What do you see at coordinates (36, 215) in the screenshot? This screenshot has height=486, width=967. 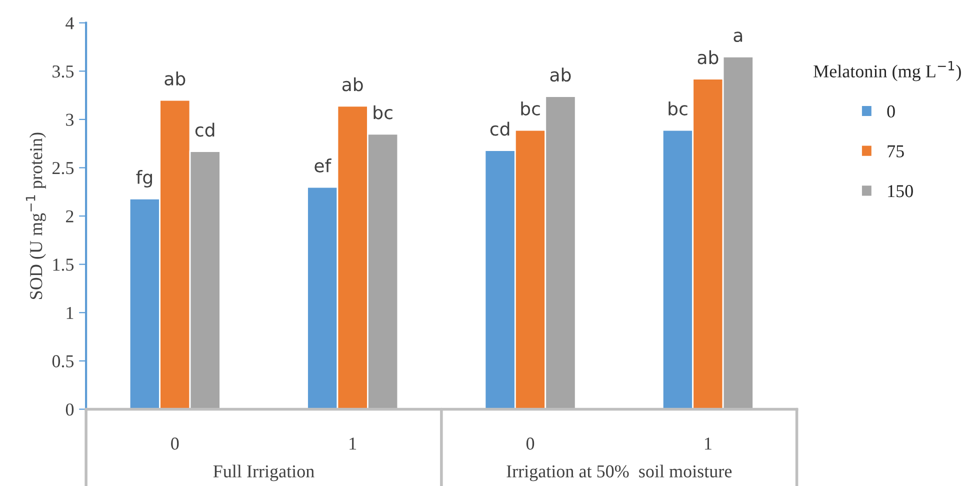 I see `y-axis-title: SOD (U mg$^{−1}$ protein)` at bounding box center [36, 215].